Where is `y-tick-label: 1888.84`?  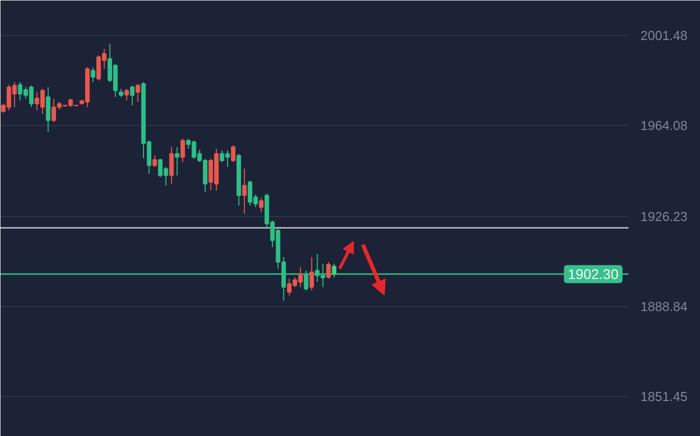
y-tick-label: 1888.84 is located at coordinates (664, 306).